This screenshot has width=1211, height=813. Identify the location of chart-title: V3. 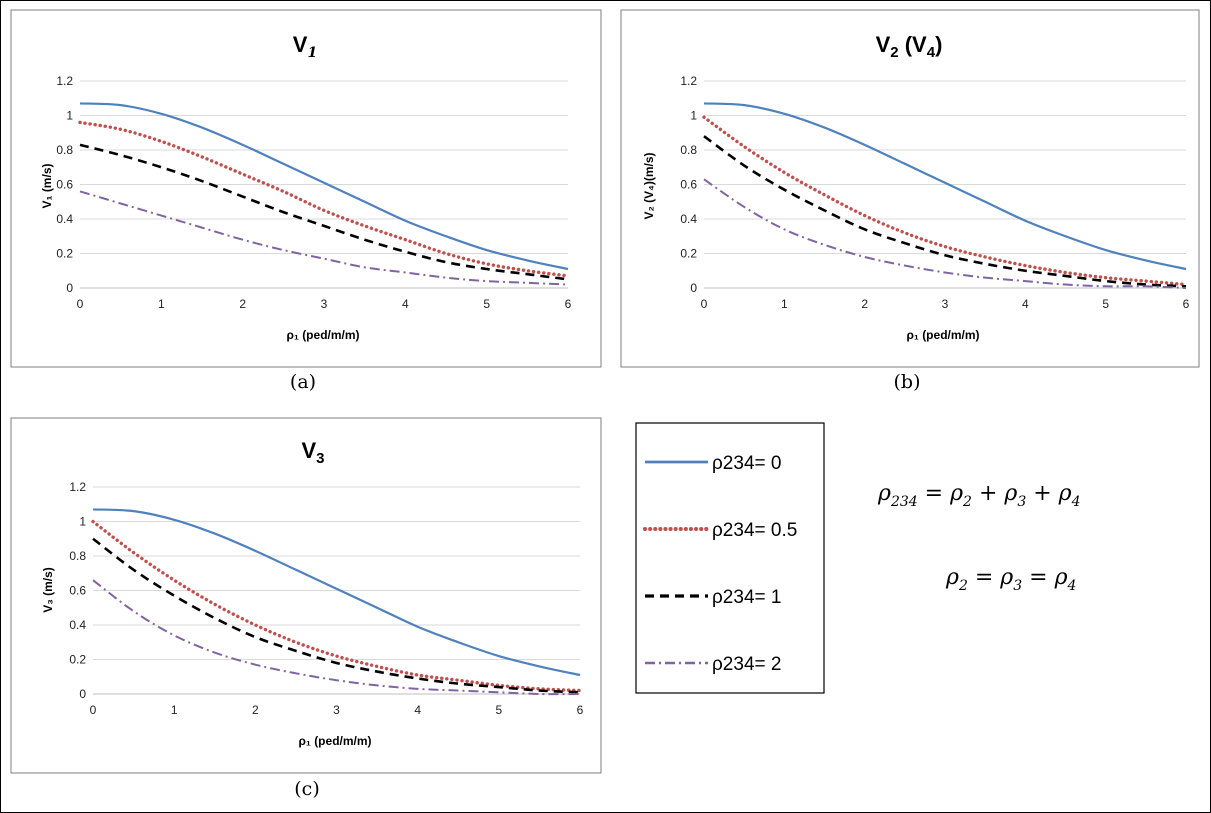
(312, 452).